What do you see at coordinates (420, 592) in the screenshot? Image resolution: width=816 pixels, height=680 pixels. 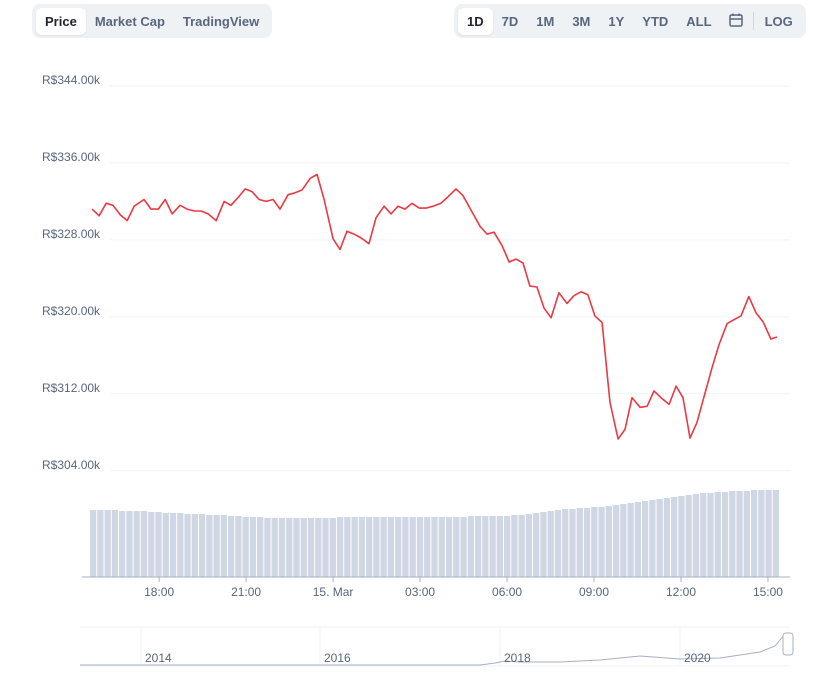 I see `x-tick-label: 03:00` at bounding box center [420, 592].